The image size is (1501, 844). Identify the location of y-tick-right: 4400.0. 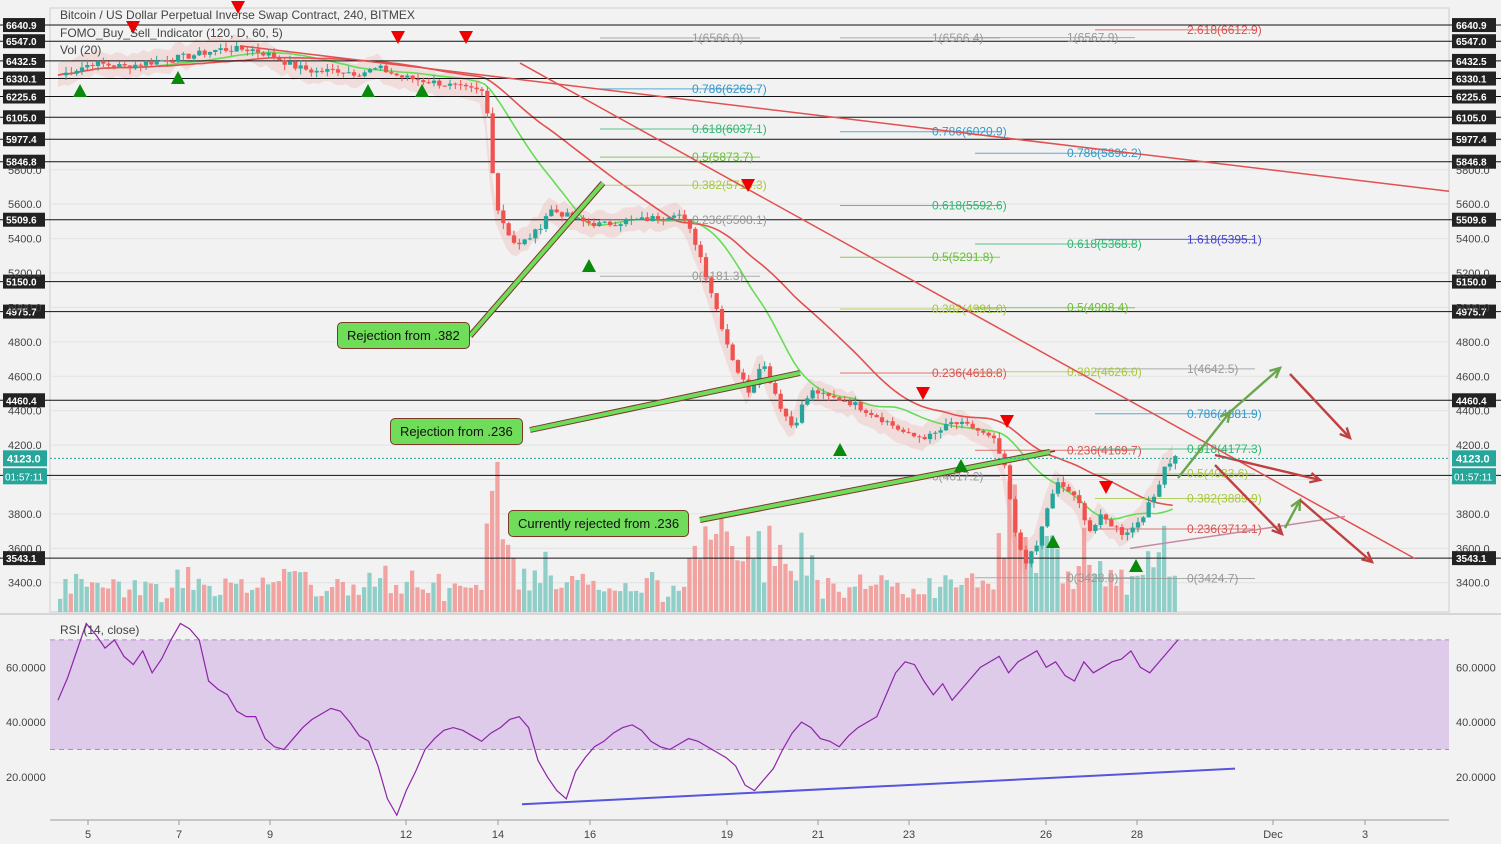
(1473, 412).